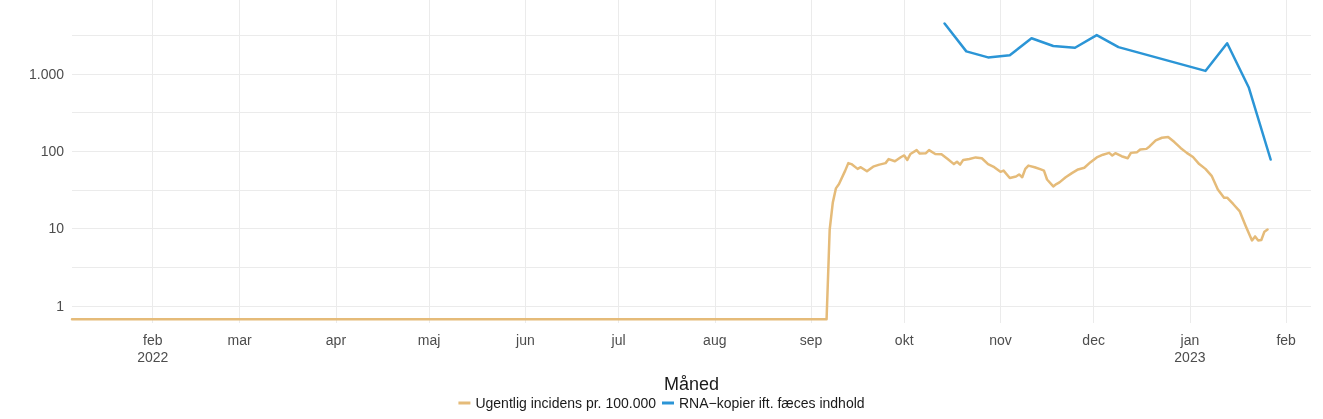 This screenshot has height=419, width=1323. Describe the element at coordinates (1093, 339) in the screenshot. I see `x-tick-label: dec` at that location.